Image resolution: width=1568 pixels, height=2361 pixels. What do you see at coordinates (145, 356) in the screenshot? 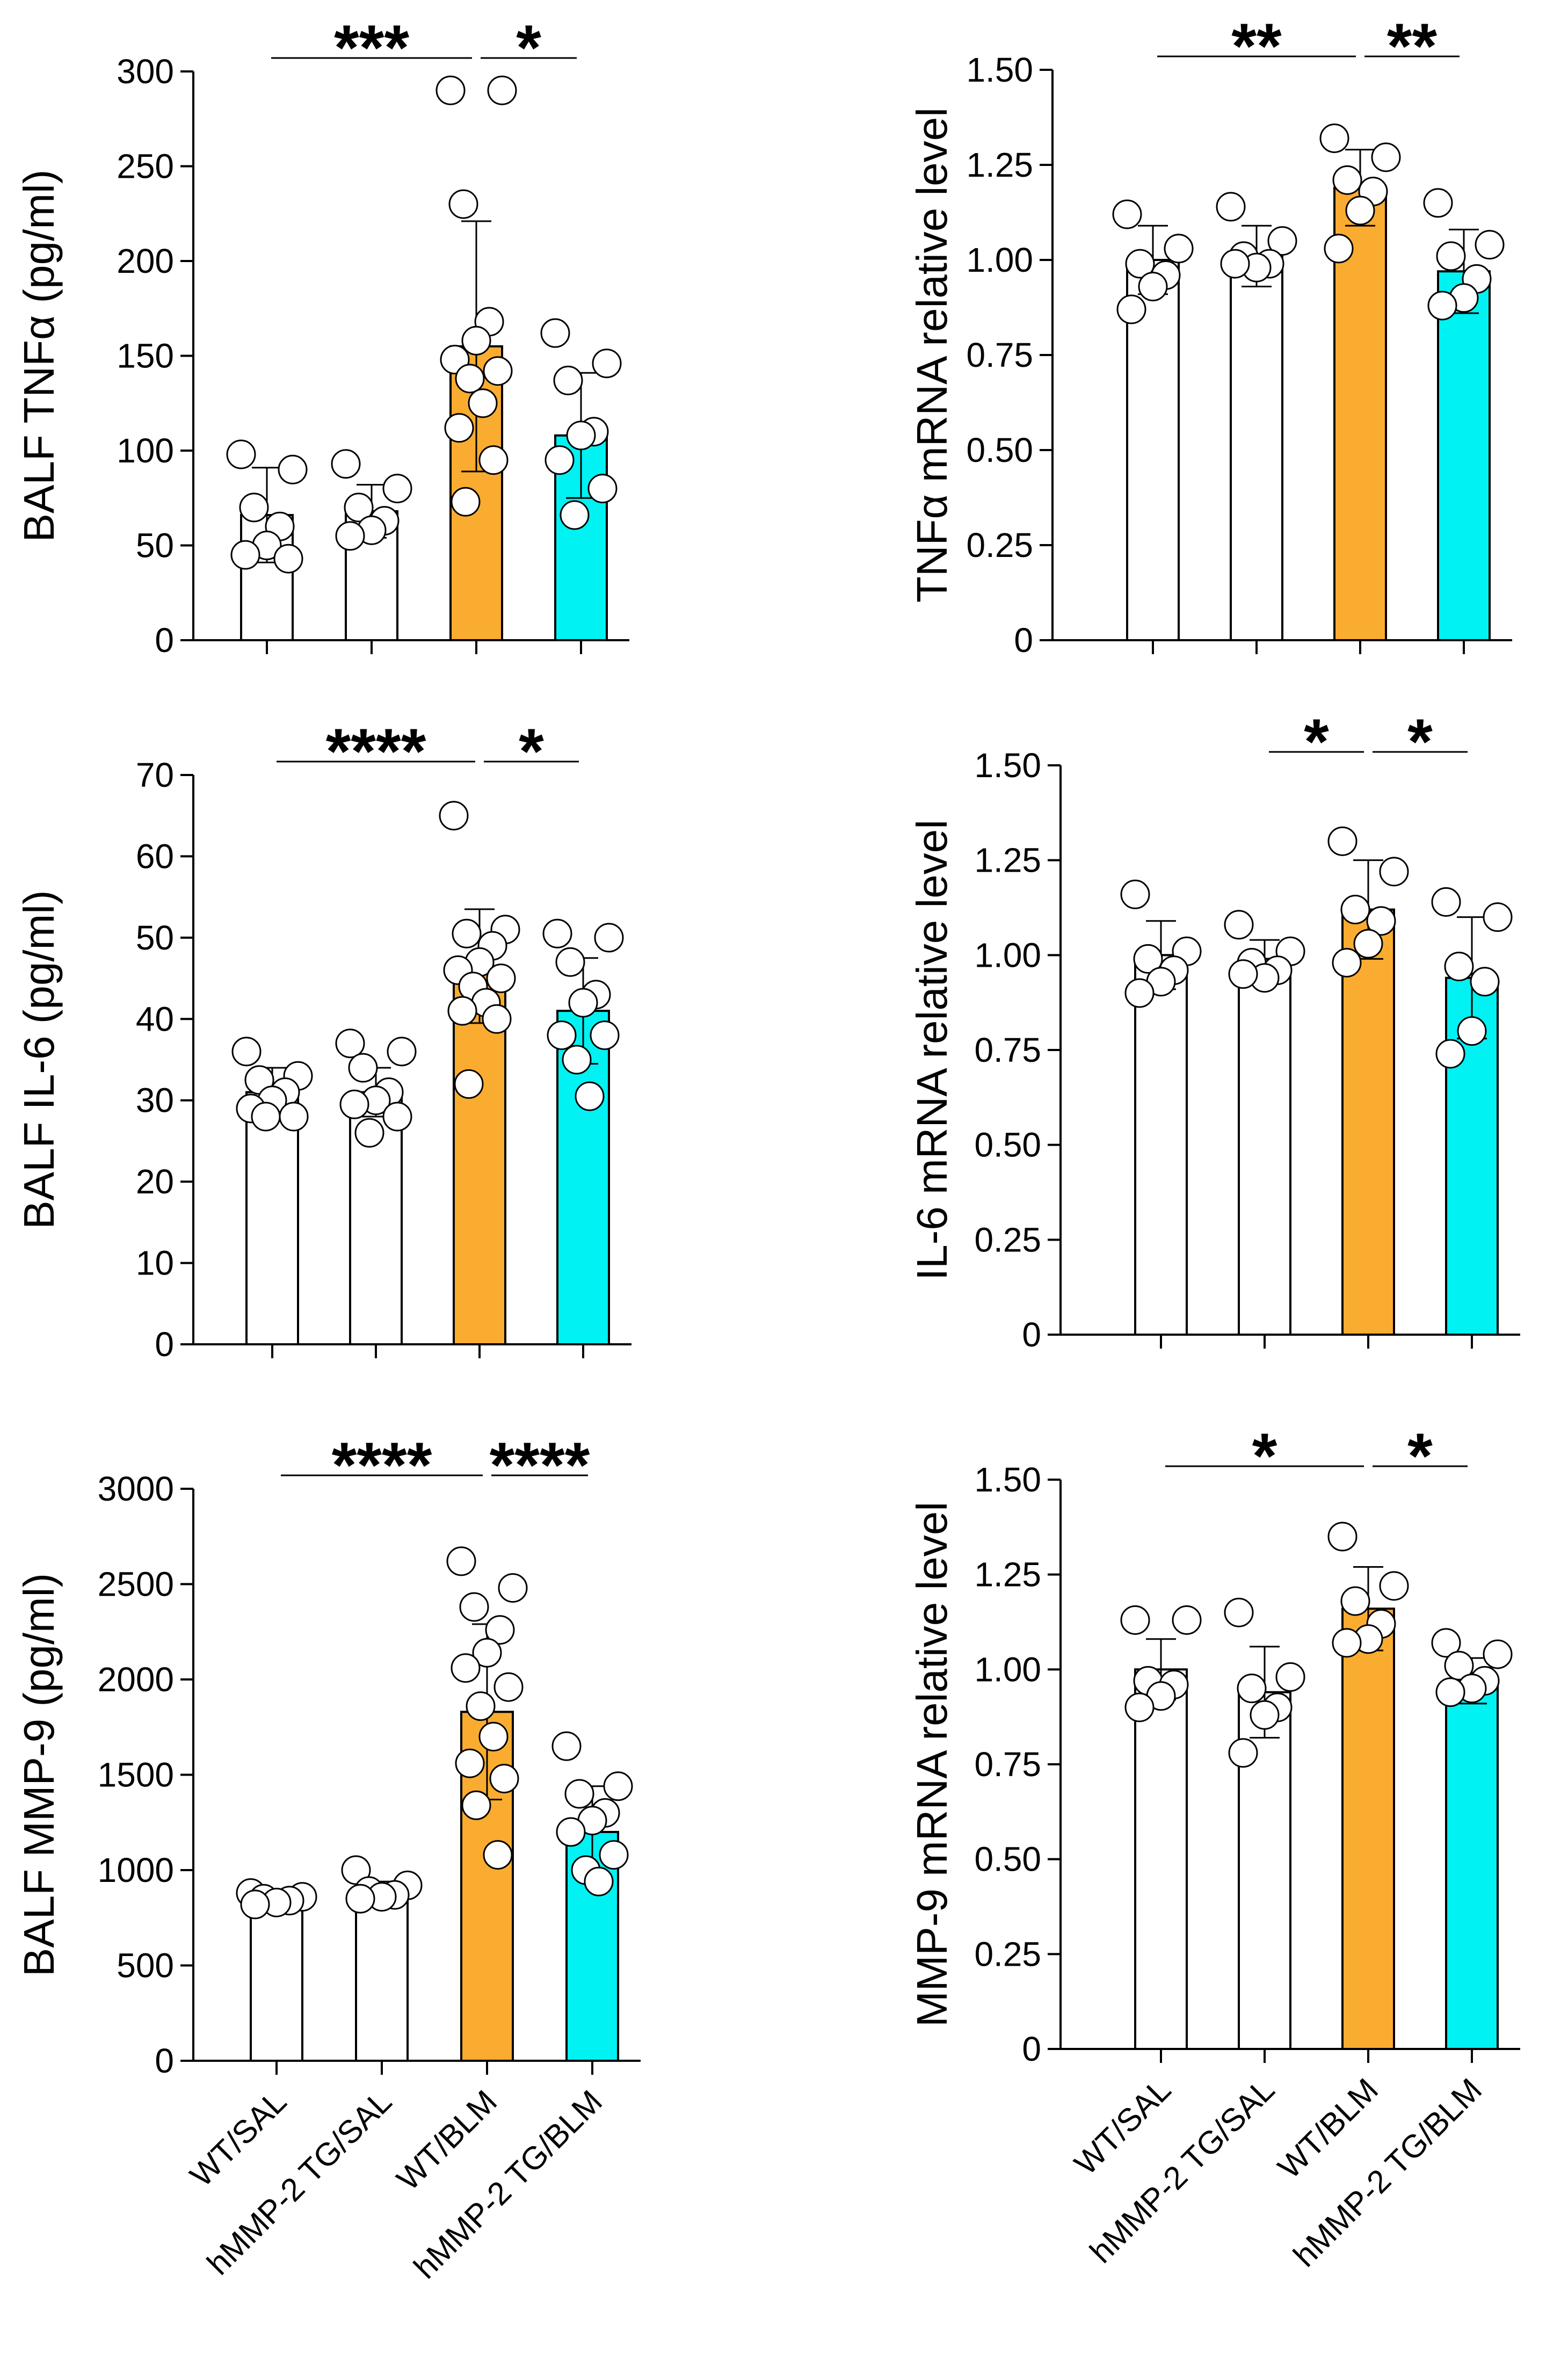
I see `y-tick-label: 150` at bounding box center [145, 356].